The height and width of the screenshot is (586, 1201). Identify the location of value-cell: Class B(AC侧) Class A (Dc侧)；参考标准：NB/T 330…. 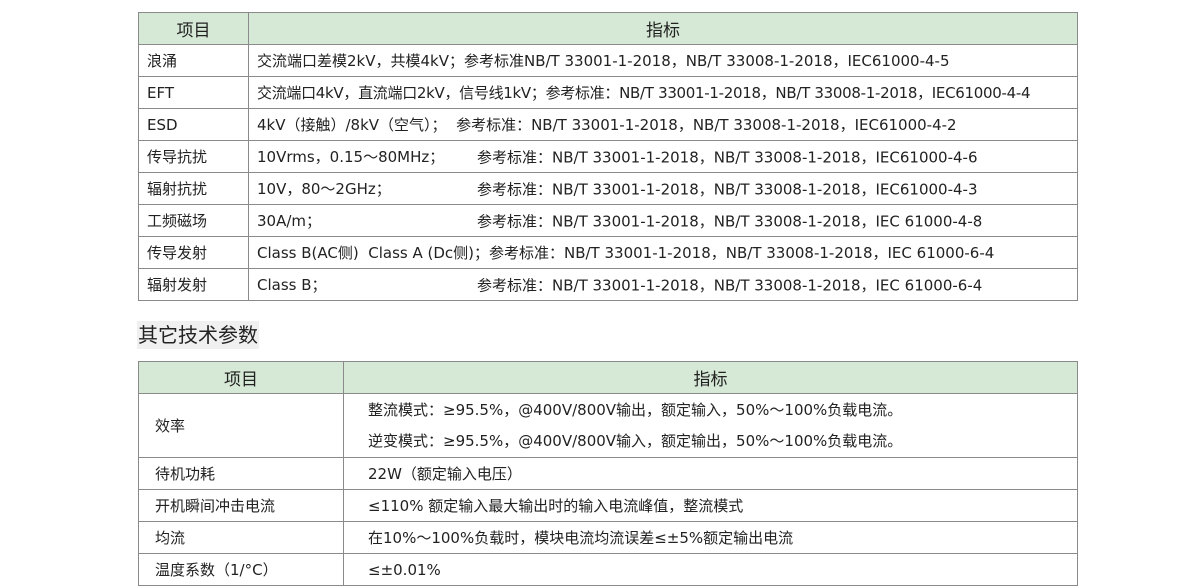
(663, 252).